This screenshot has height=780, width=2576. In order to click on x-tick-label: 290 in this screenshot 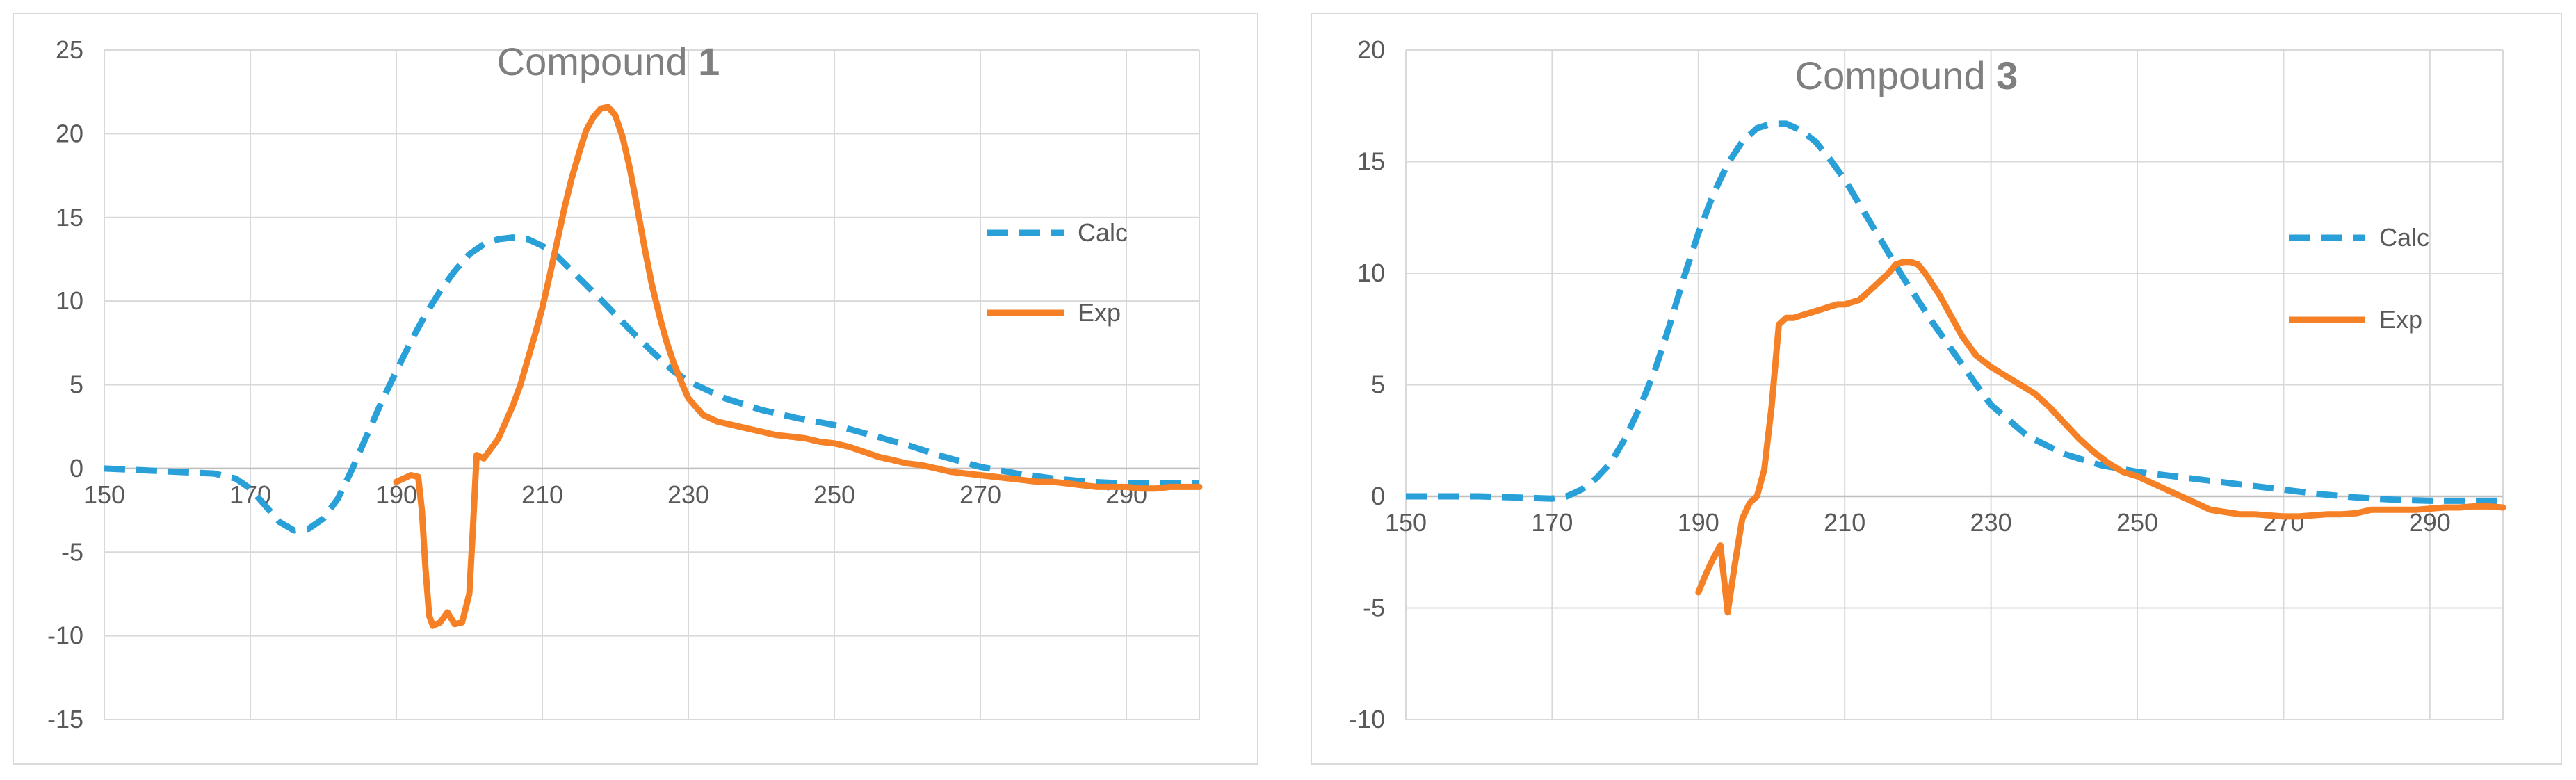, I will do `click(2430, 522)`.